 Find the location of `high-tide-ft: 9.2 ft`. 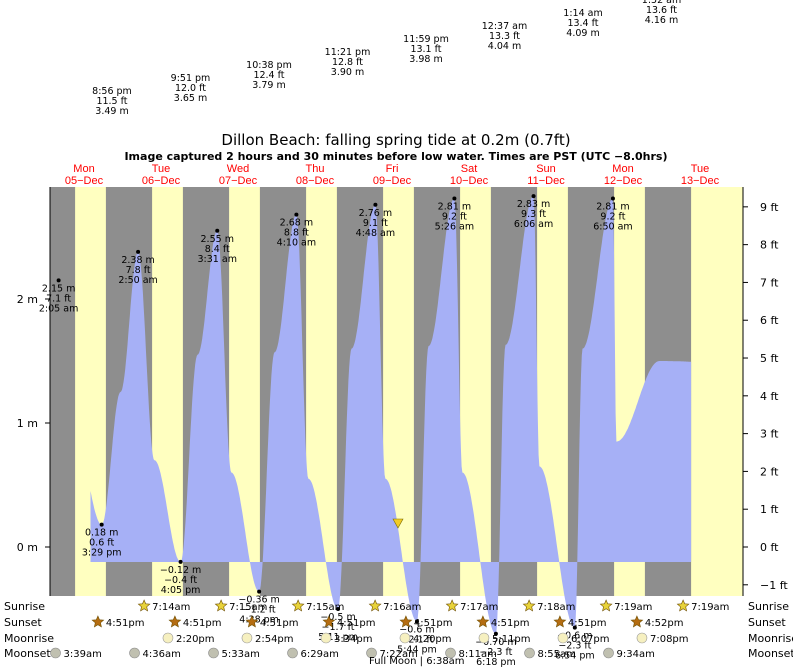

high-tide-ft: 9.2 ft is located at coordinates (454, 217).